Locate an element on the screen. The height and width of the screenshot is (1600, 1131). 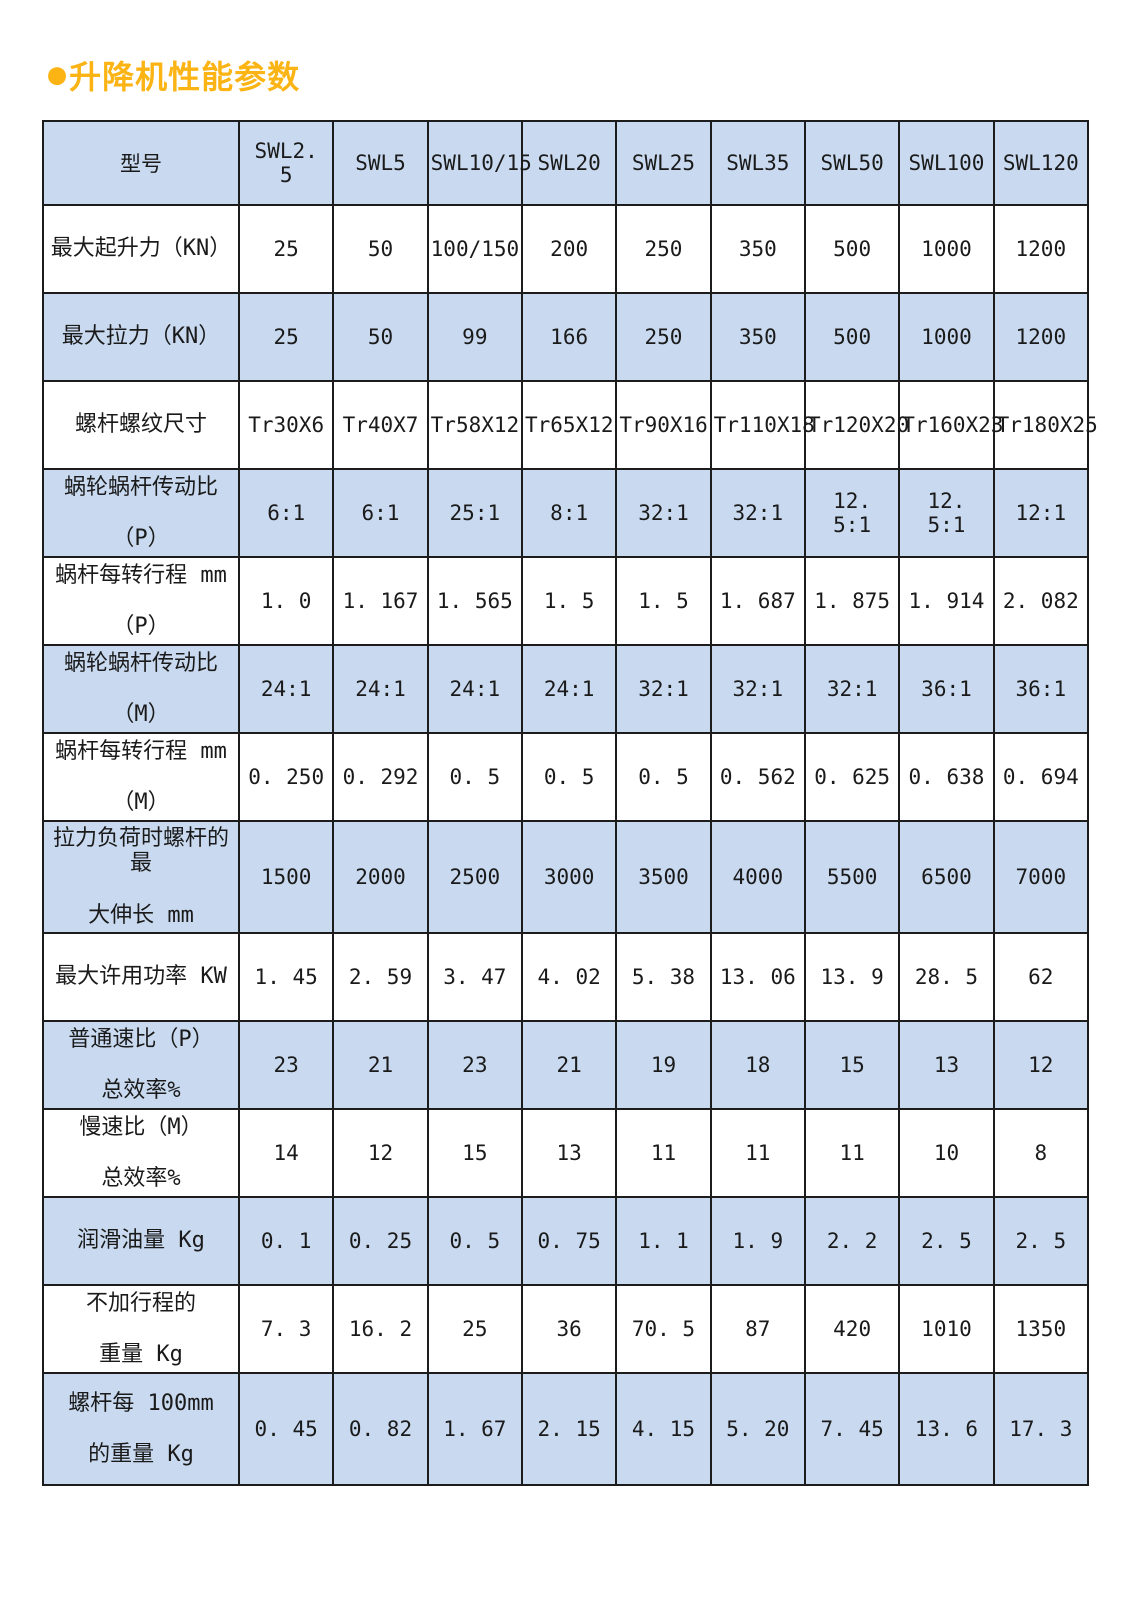
value-cell: 21 is located at coordinates (380, 1064).